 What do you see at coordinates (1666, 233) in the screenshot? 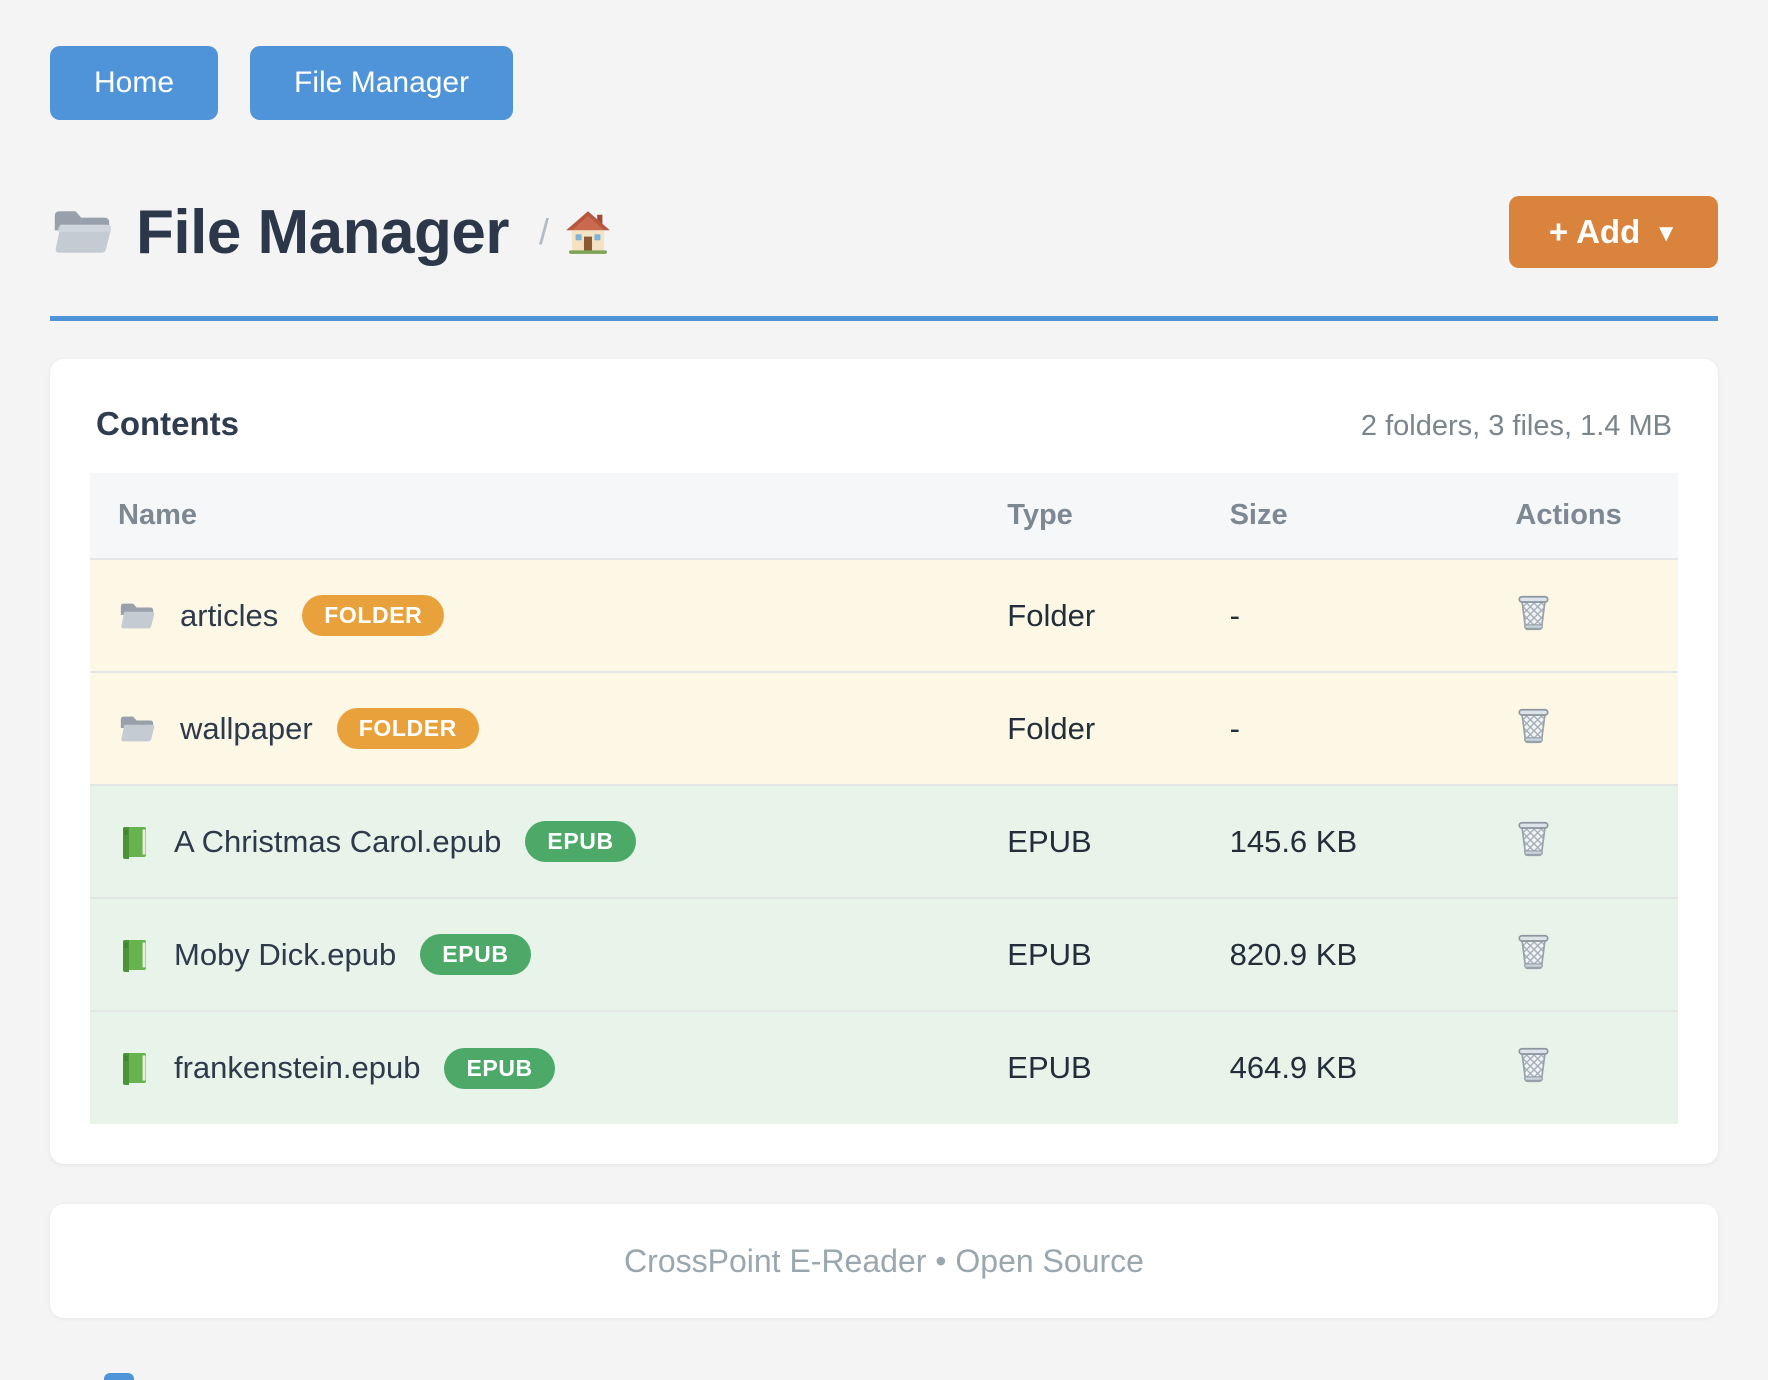
I see `caret-down-icon: ▼` at bounding box center [1666, 233].